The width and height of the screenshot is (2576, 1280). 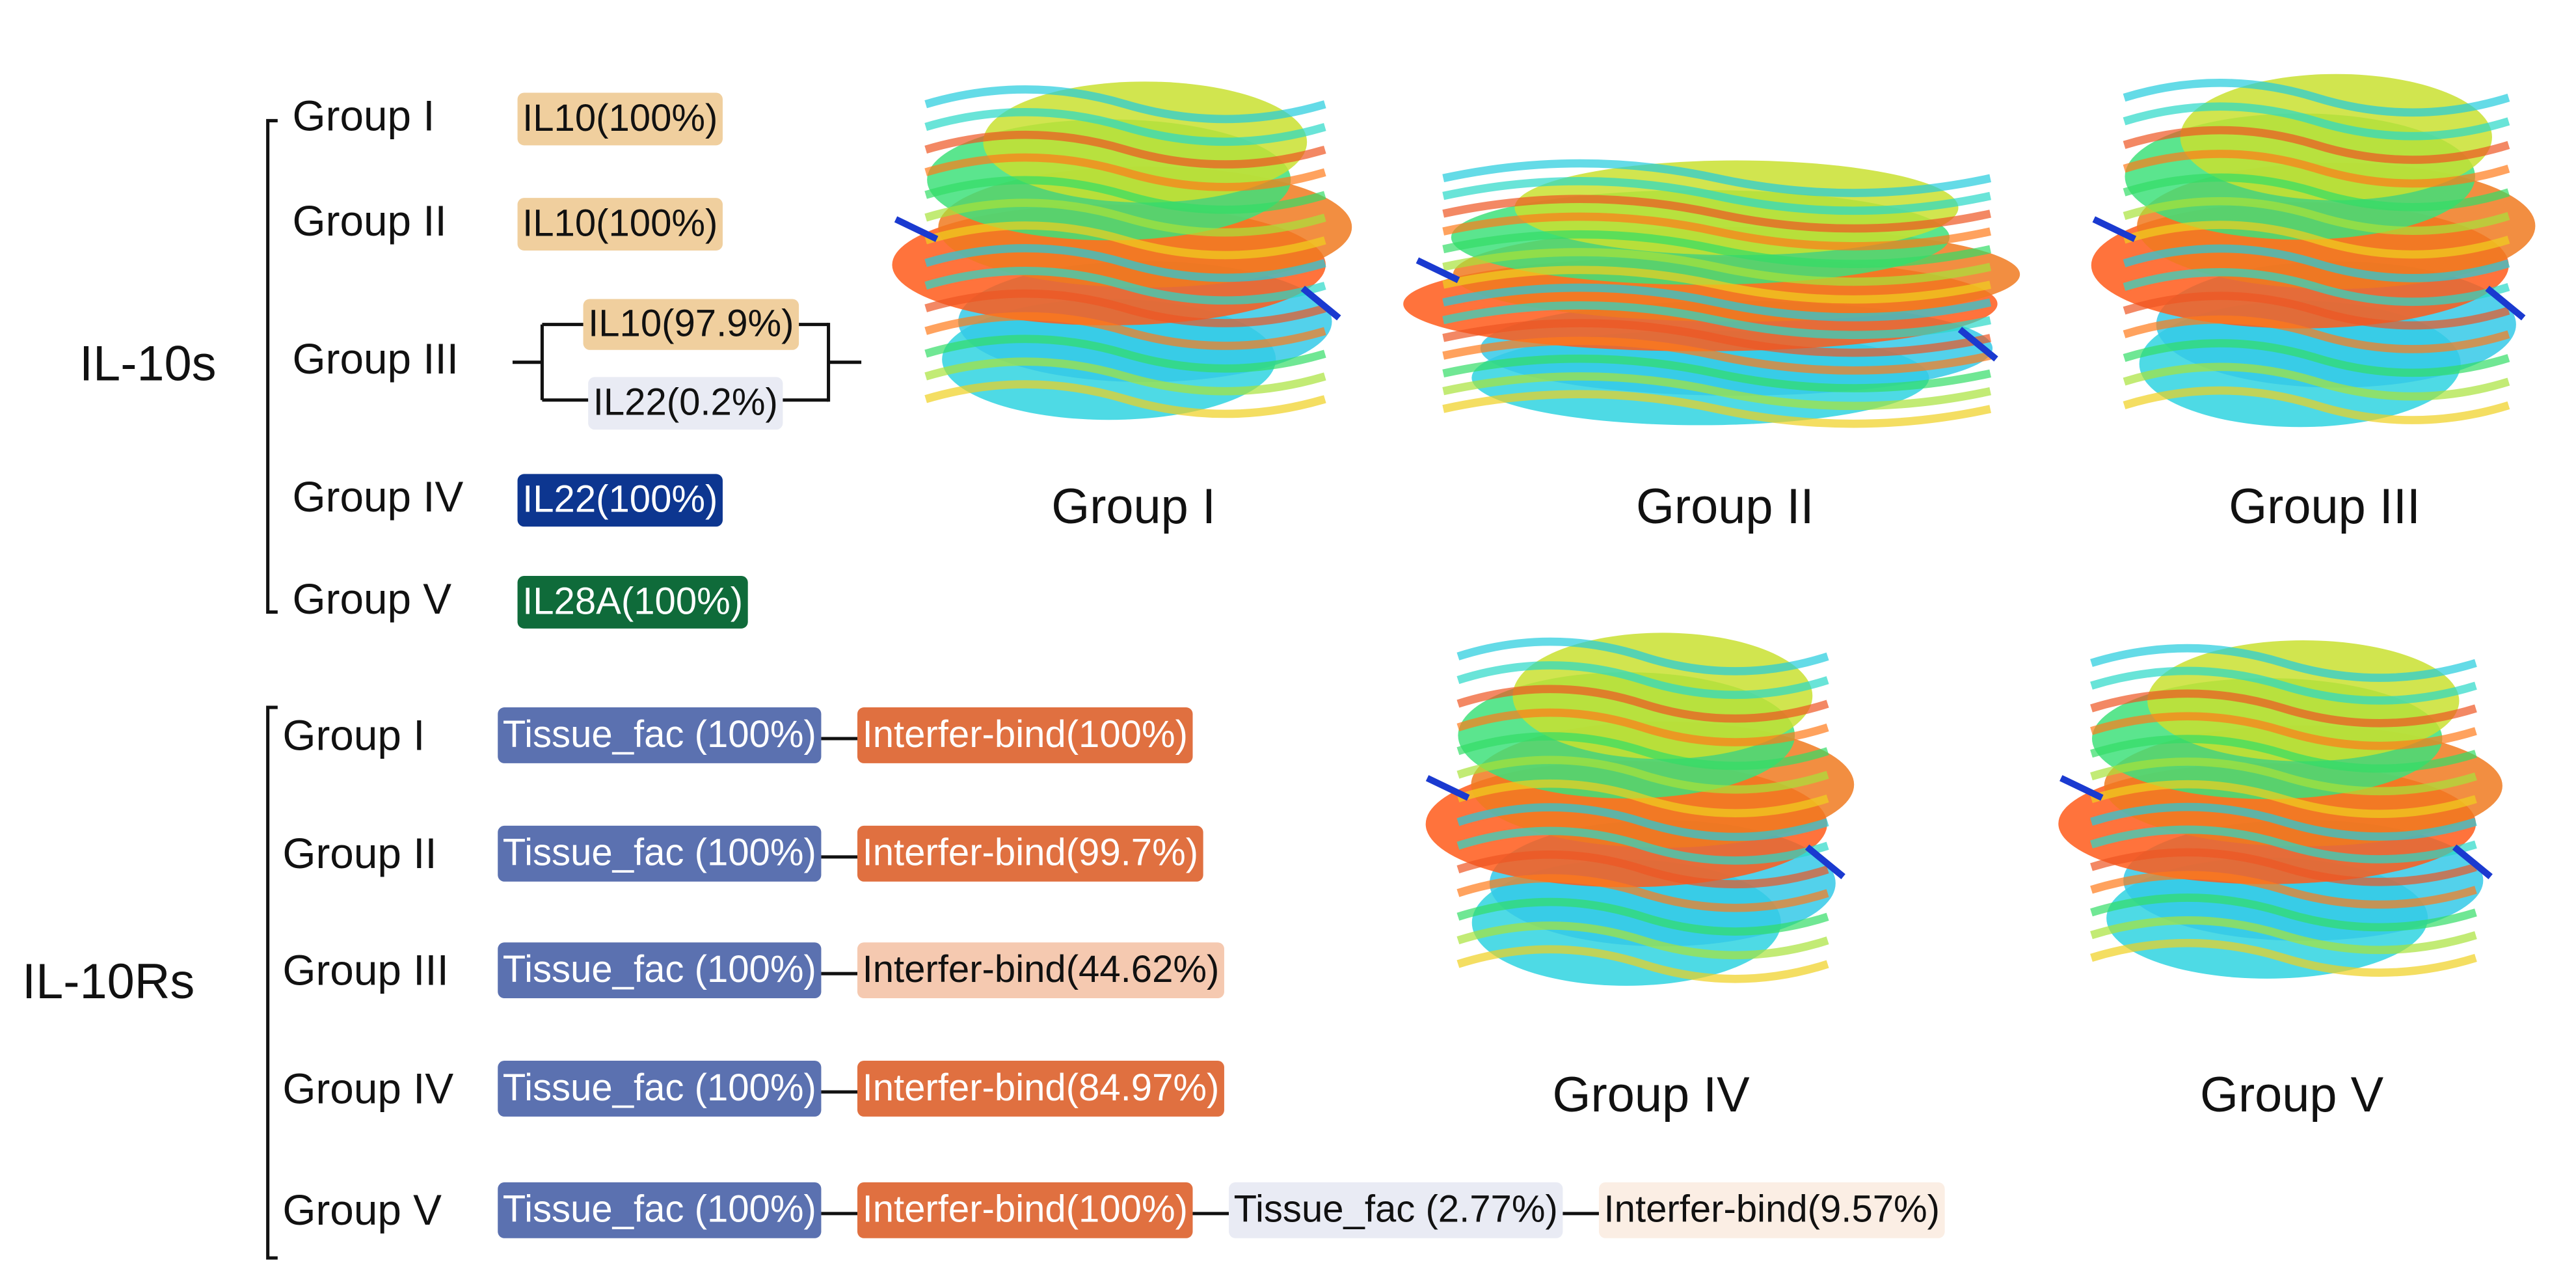 I want to click on tag: IL10(97.9%), so click(x=691, y=324).